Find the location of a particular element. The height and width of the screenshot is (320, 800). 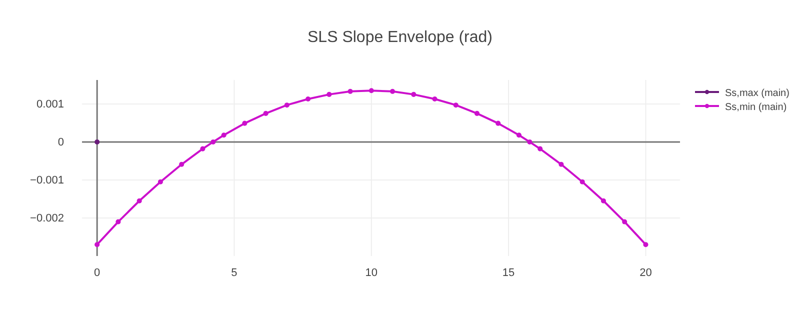

x-tick-label: 20 is located at coordinates (646, 272).